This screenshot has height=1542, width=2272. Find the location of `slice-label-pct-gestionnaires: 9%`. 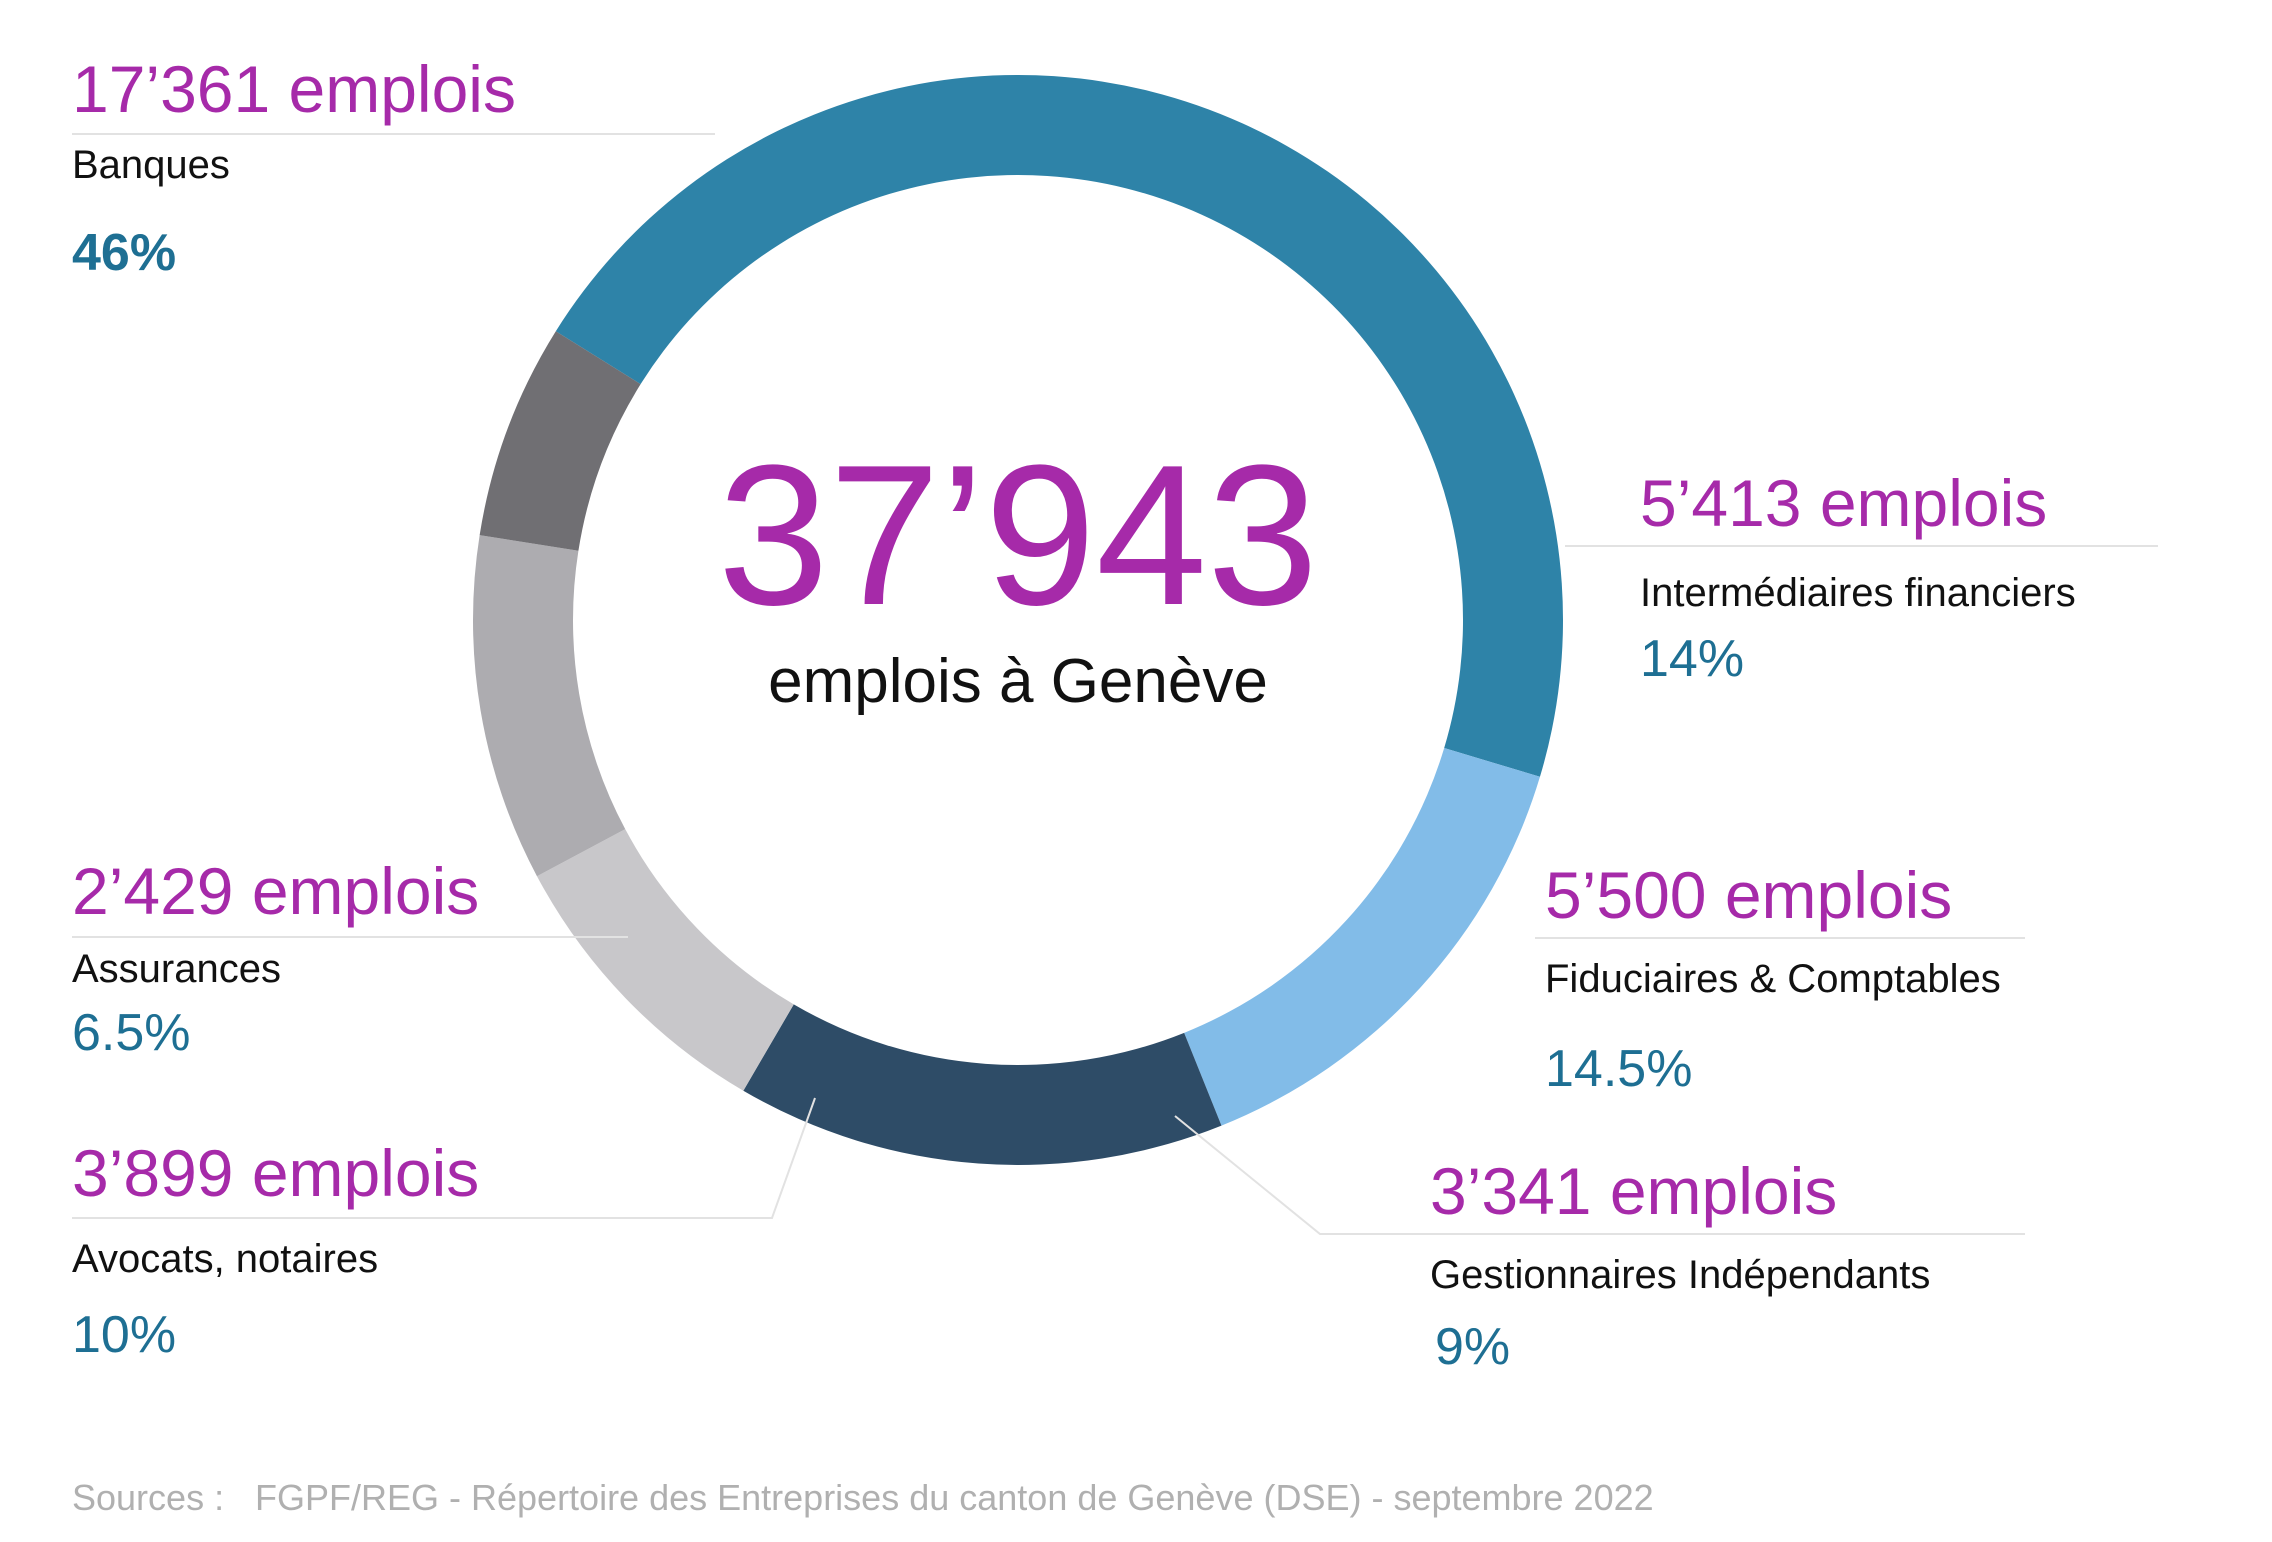

slice-label-pct-gestionnaires: 9% is located at coordinates (1472, 1347).